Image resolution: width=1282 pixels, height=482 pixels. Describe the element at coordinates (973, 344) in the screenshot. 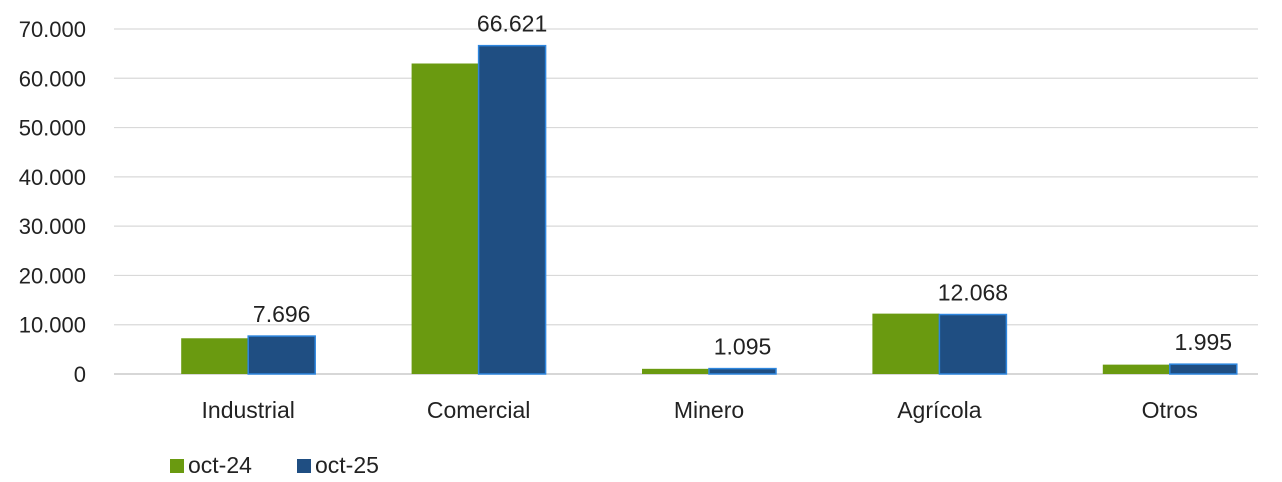

I see `bar-oct-25-agrícola` at that location.